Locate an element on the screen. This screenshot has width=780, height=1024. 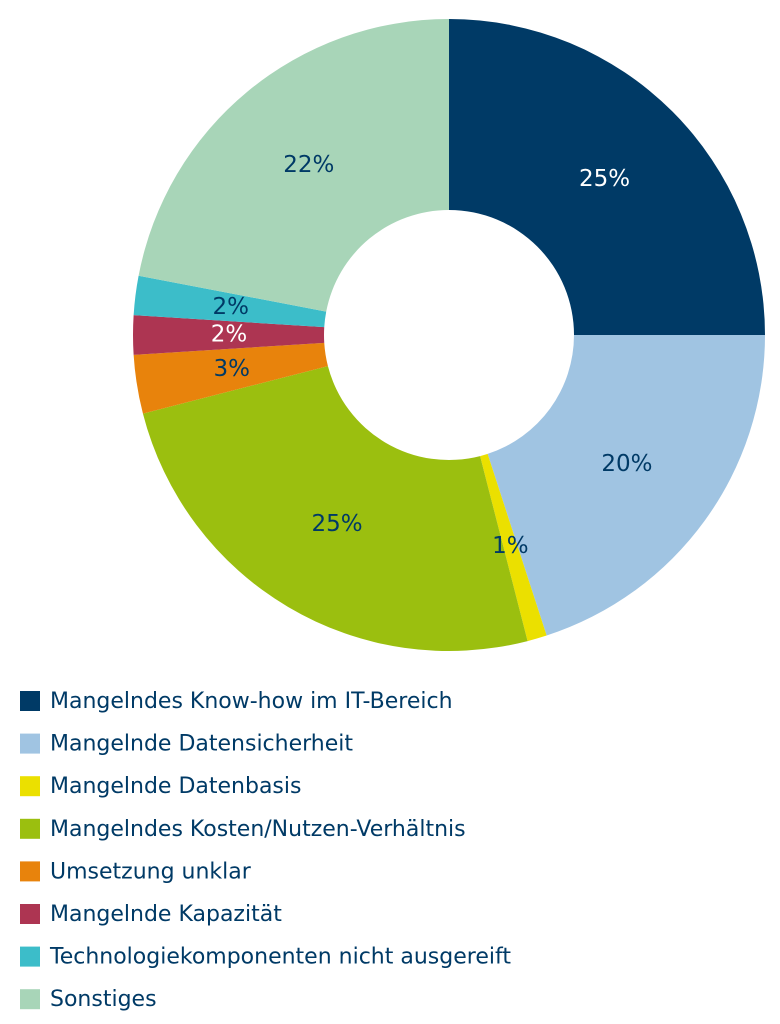
legend-label: Sonstiges is located at coordinates (103, 999).